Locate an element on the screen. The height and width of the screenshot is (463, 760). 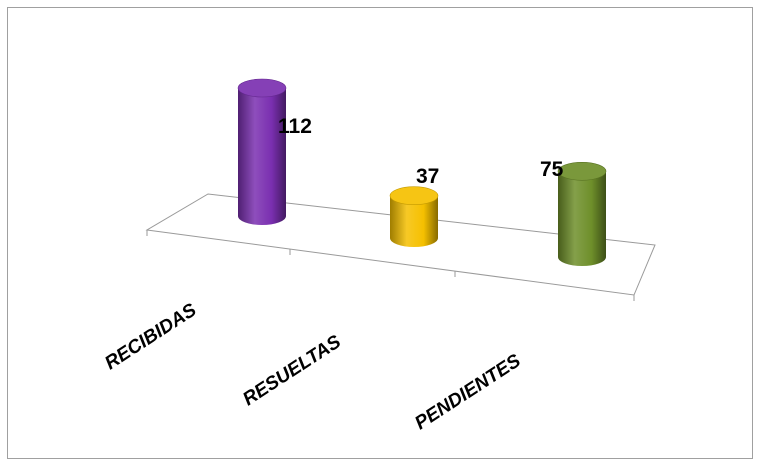
data-label-pendientes: 75 is located at coordinates (552, 169).